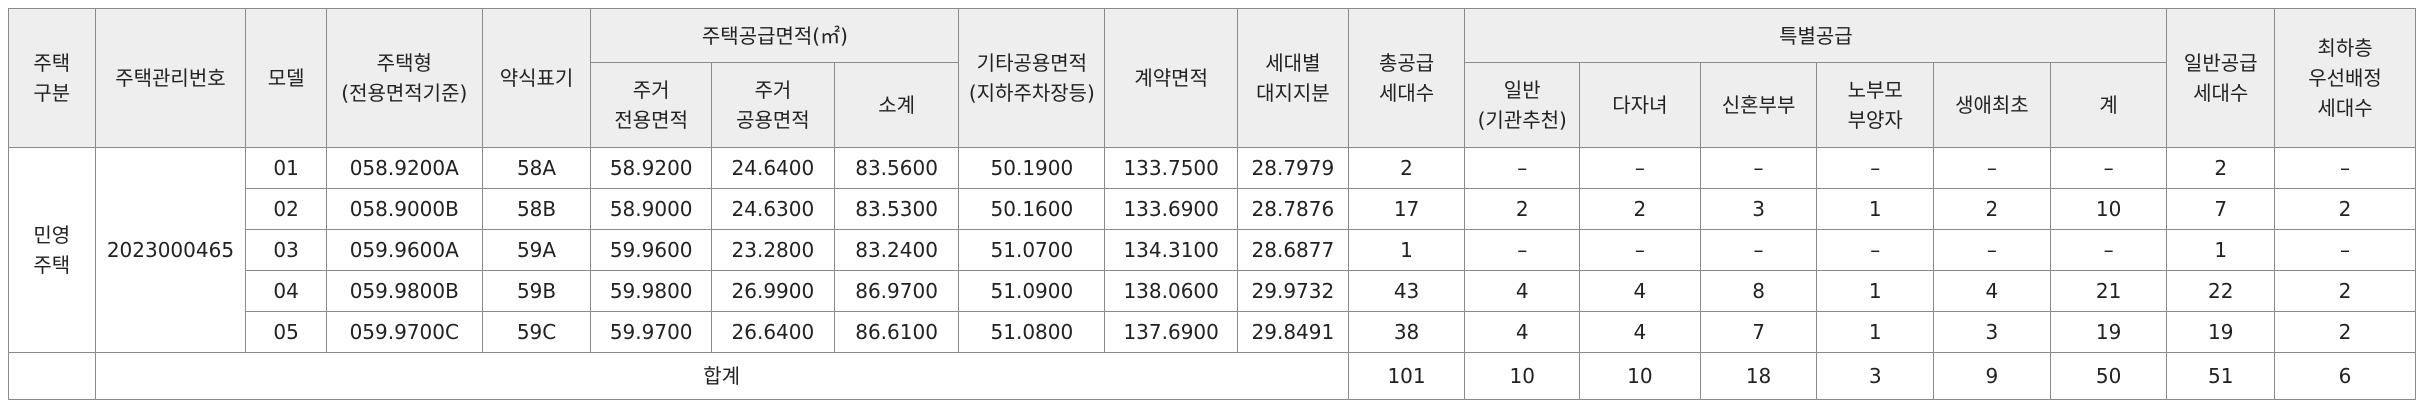  What do you see at coordinates (404, 63) in the screenshot?
I see `col-house-type-line1: 주택형` at bounding box center [404, 63].